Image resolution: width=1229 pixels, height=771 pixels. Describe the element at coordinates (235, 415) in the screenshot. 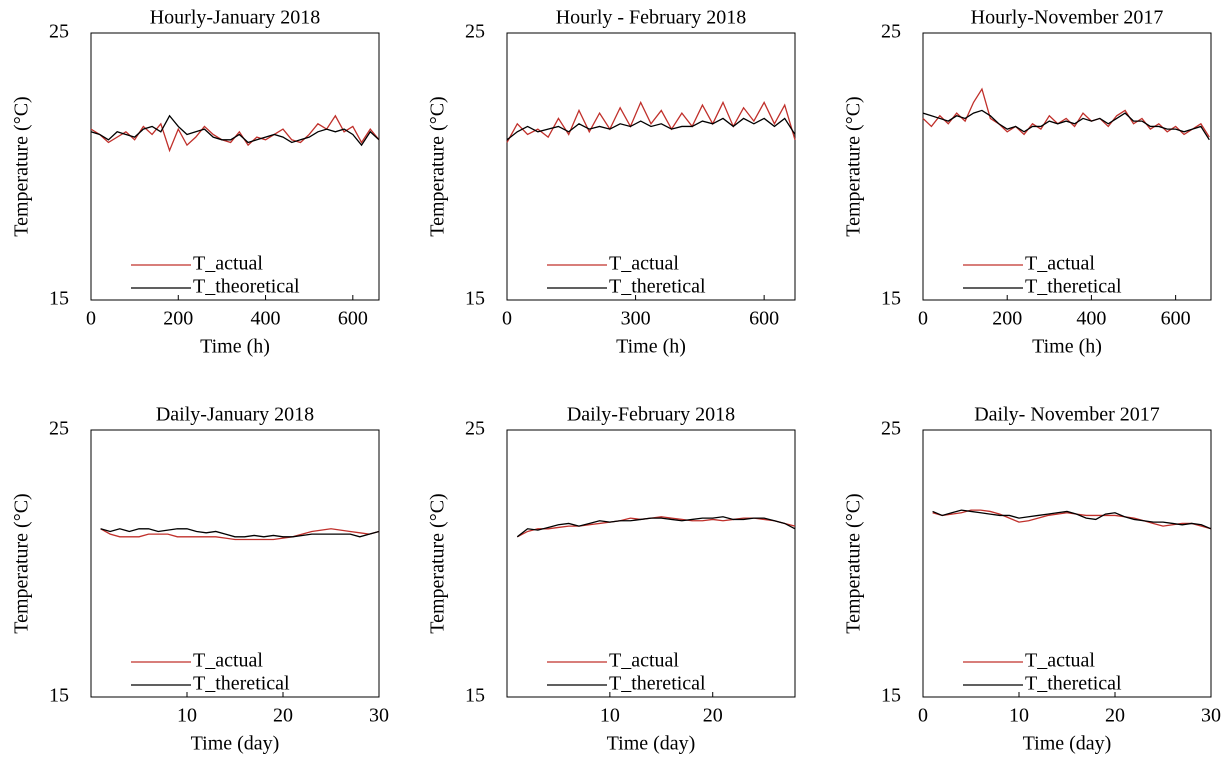

I see `chart-title: Daily-January 2018` at that location.